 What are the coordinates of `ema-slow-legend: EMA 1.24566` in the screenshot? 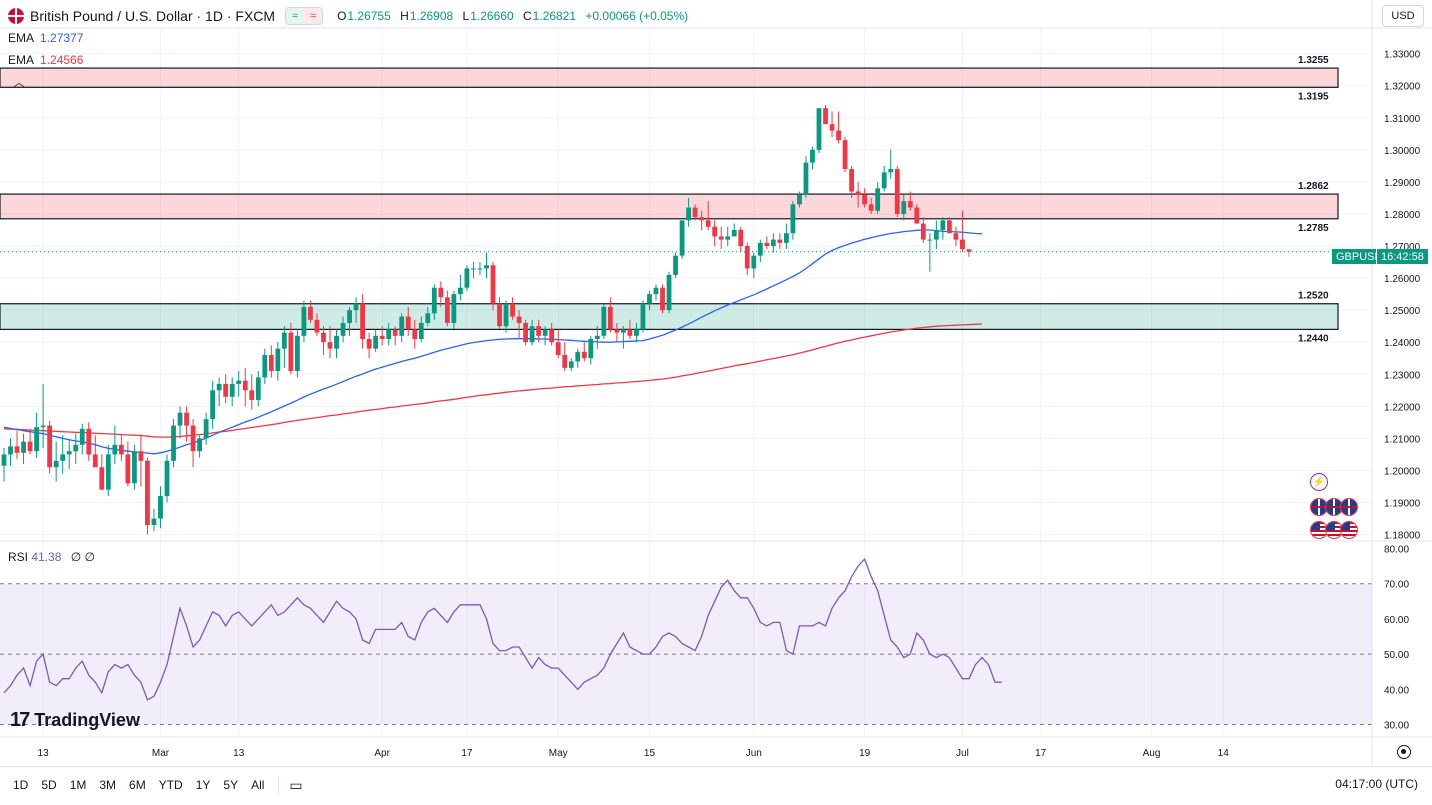 It's located at (45, 60).